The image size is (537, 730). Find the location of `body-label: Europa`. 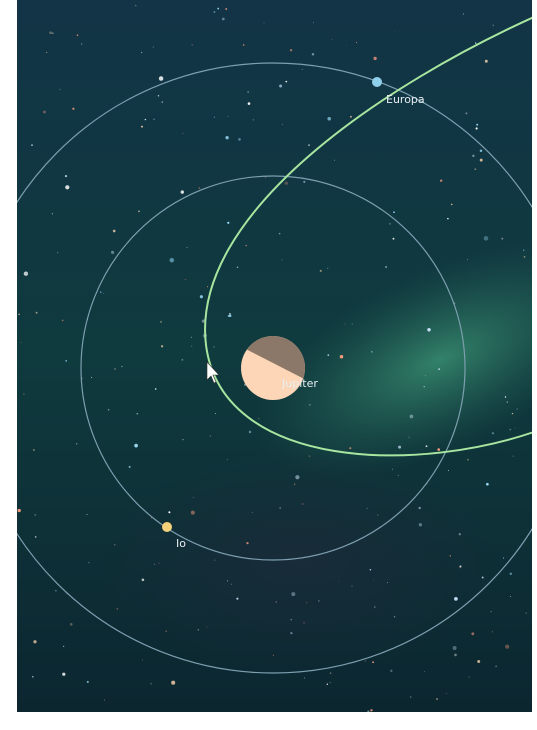

body-label: Europa is located at coordinates (405, 99).